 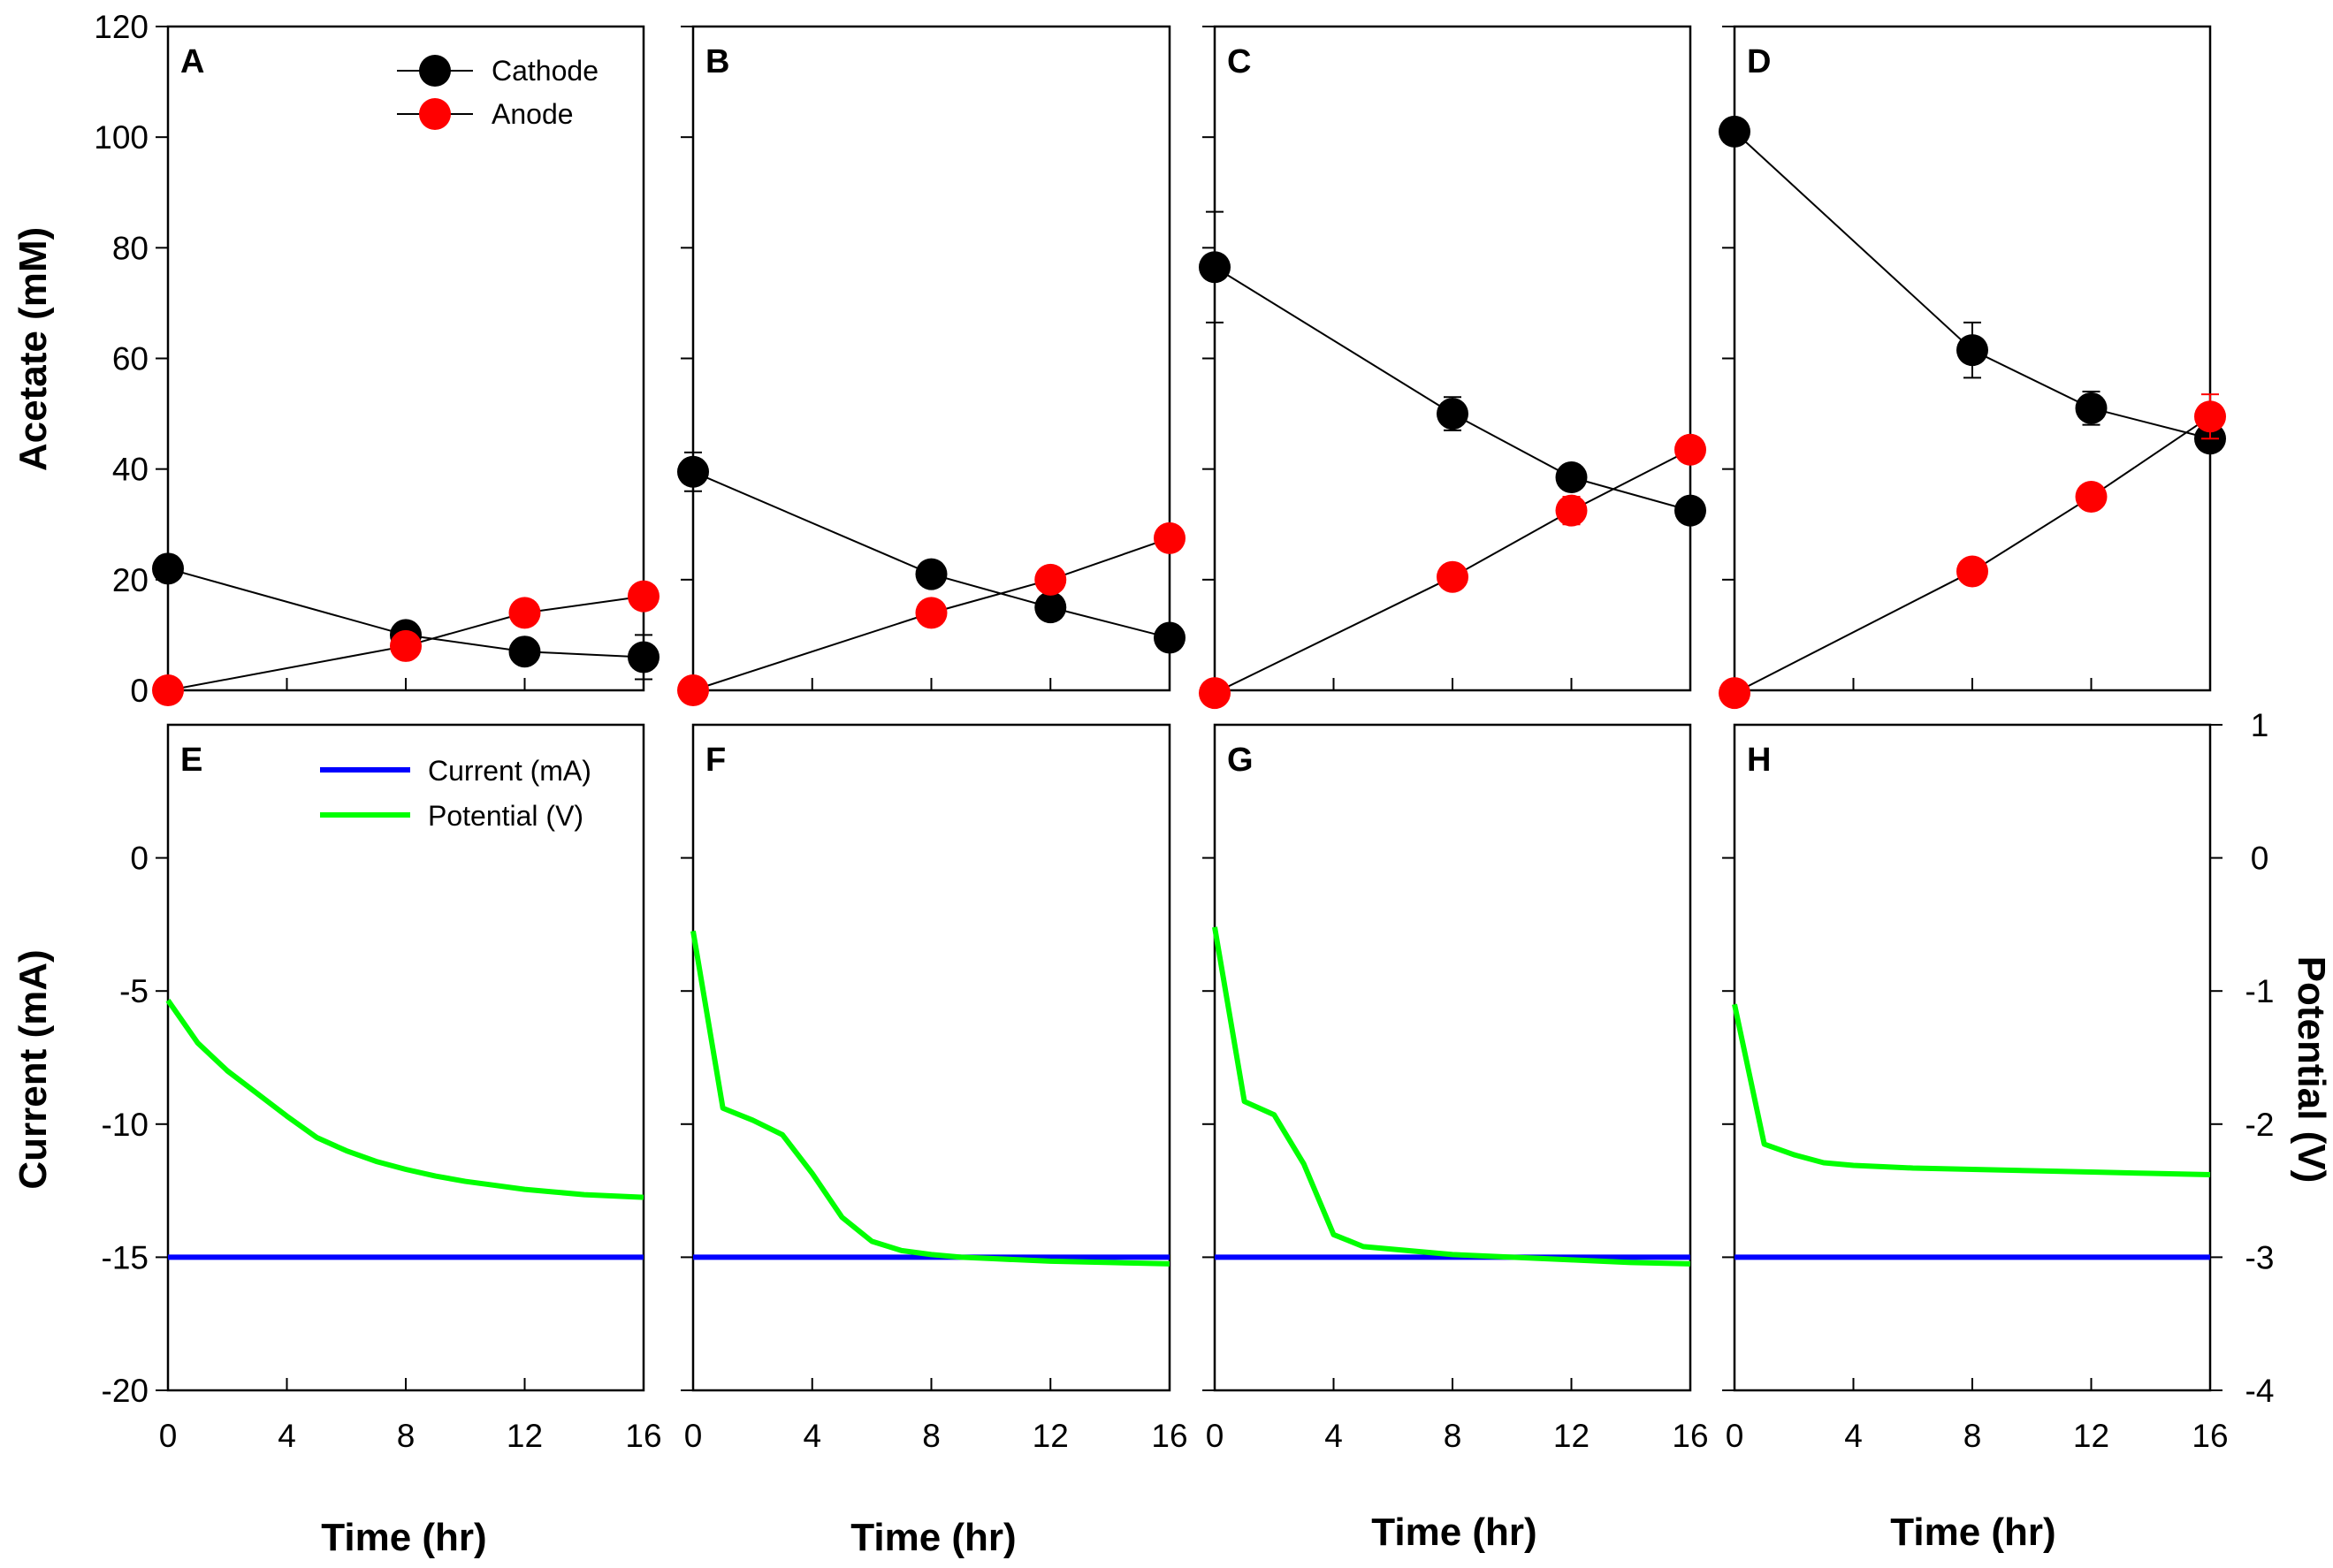 I want to click on x-axis-title-1: Time (hr), so click(x=403, y=1538).